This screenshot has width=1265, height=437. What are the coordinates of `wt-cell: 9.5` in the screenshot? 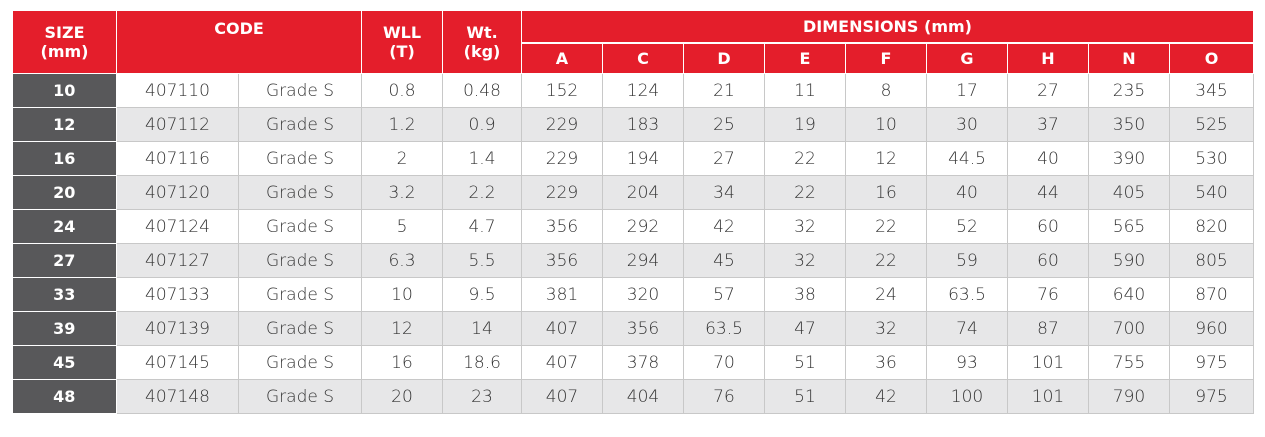 It's located at (482, 294).